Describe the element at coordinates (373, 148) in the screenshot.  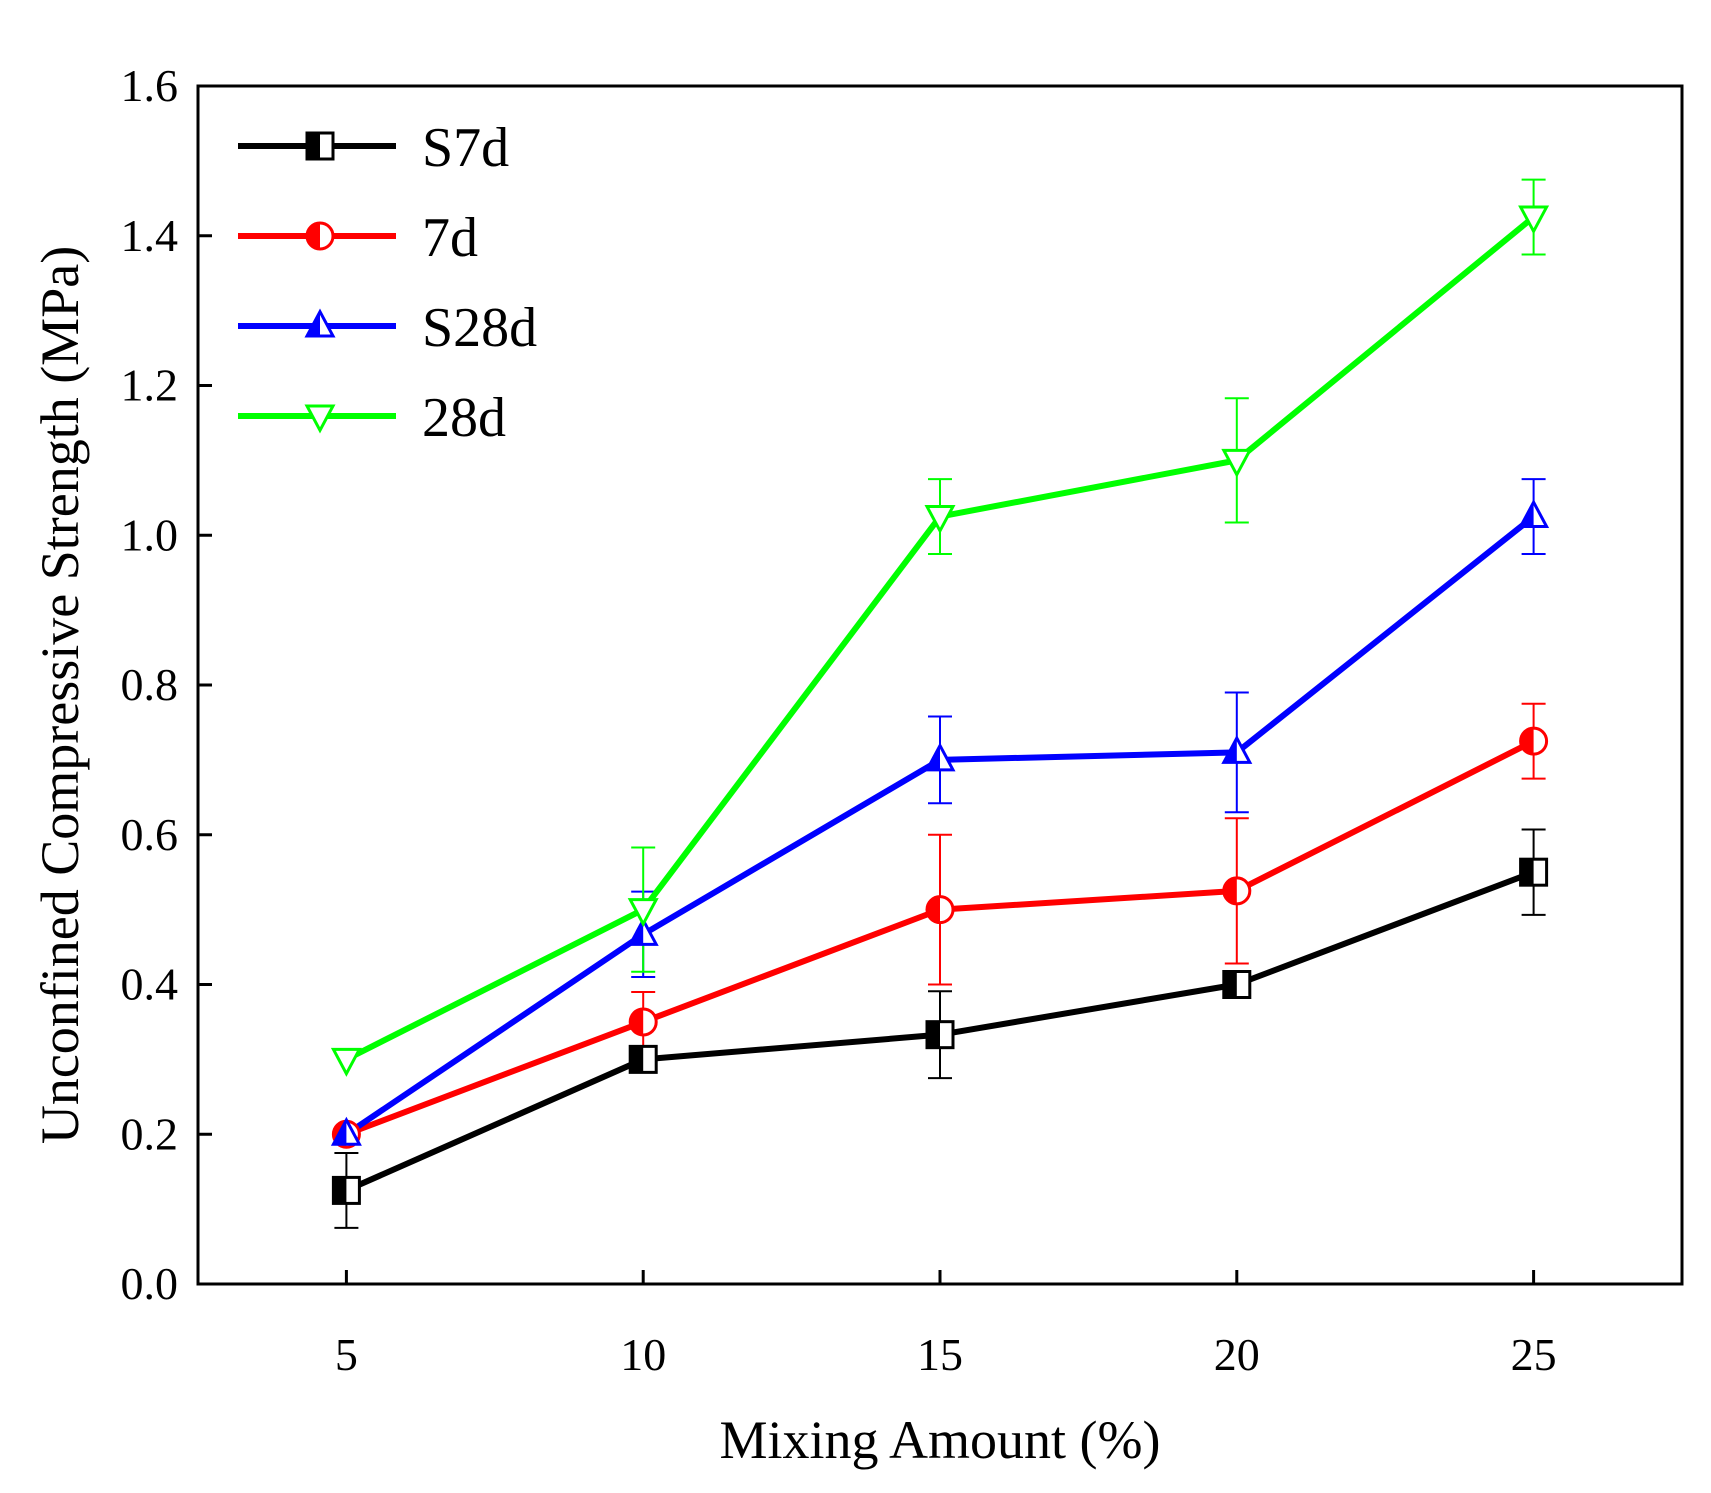
I see `legend-item: S7d` at that location.